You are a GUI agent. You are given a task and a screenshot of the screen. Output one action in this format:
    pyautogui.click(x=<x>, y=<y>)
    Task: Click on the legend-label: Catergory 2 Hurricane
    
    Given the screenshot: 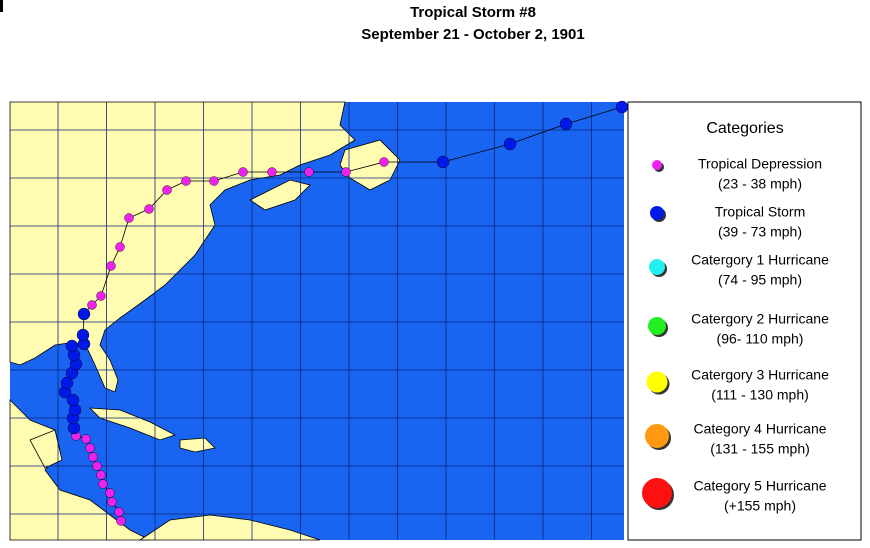 What is the action you would take?
    pyautogui.click(x=760, y=319)
    